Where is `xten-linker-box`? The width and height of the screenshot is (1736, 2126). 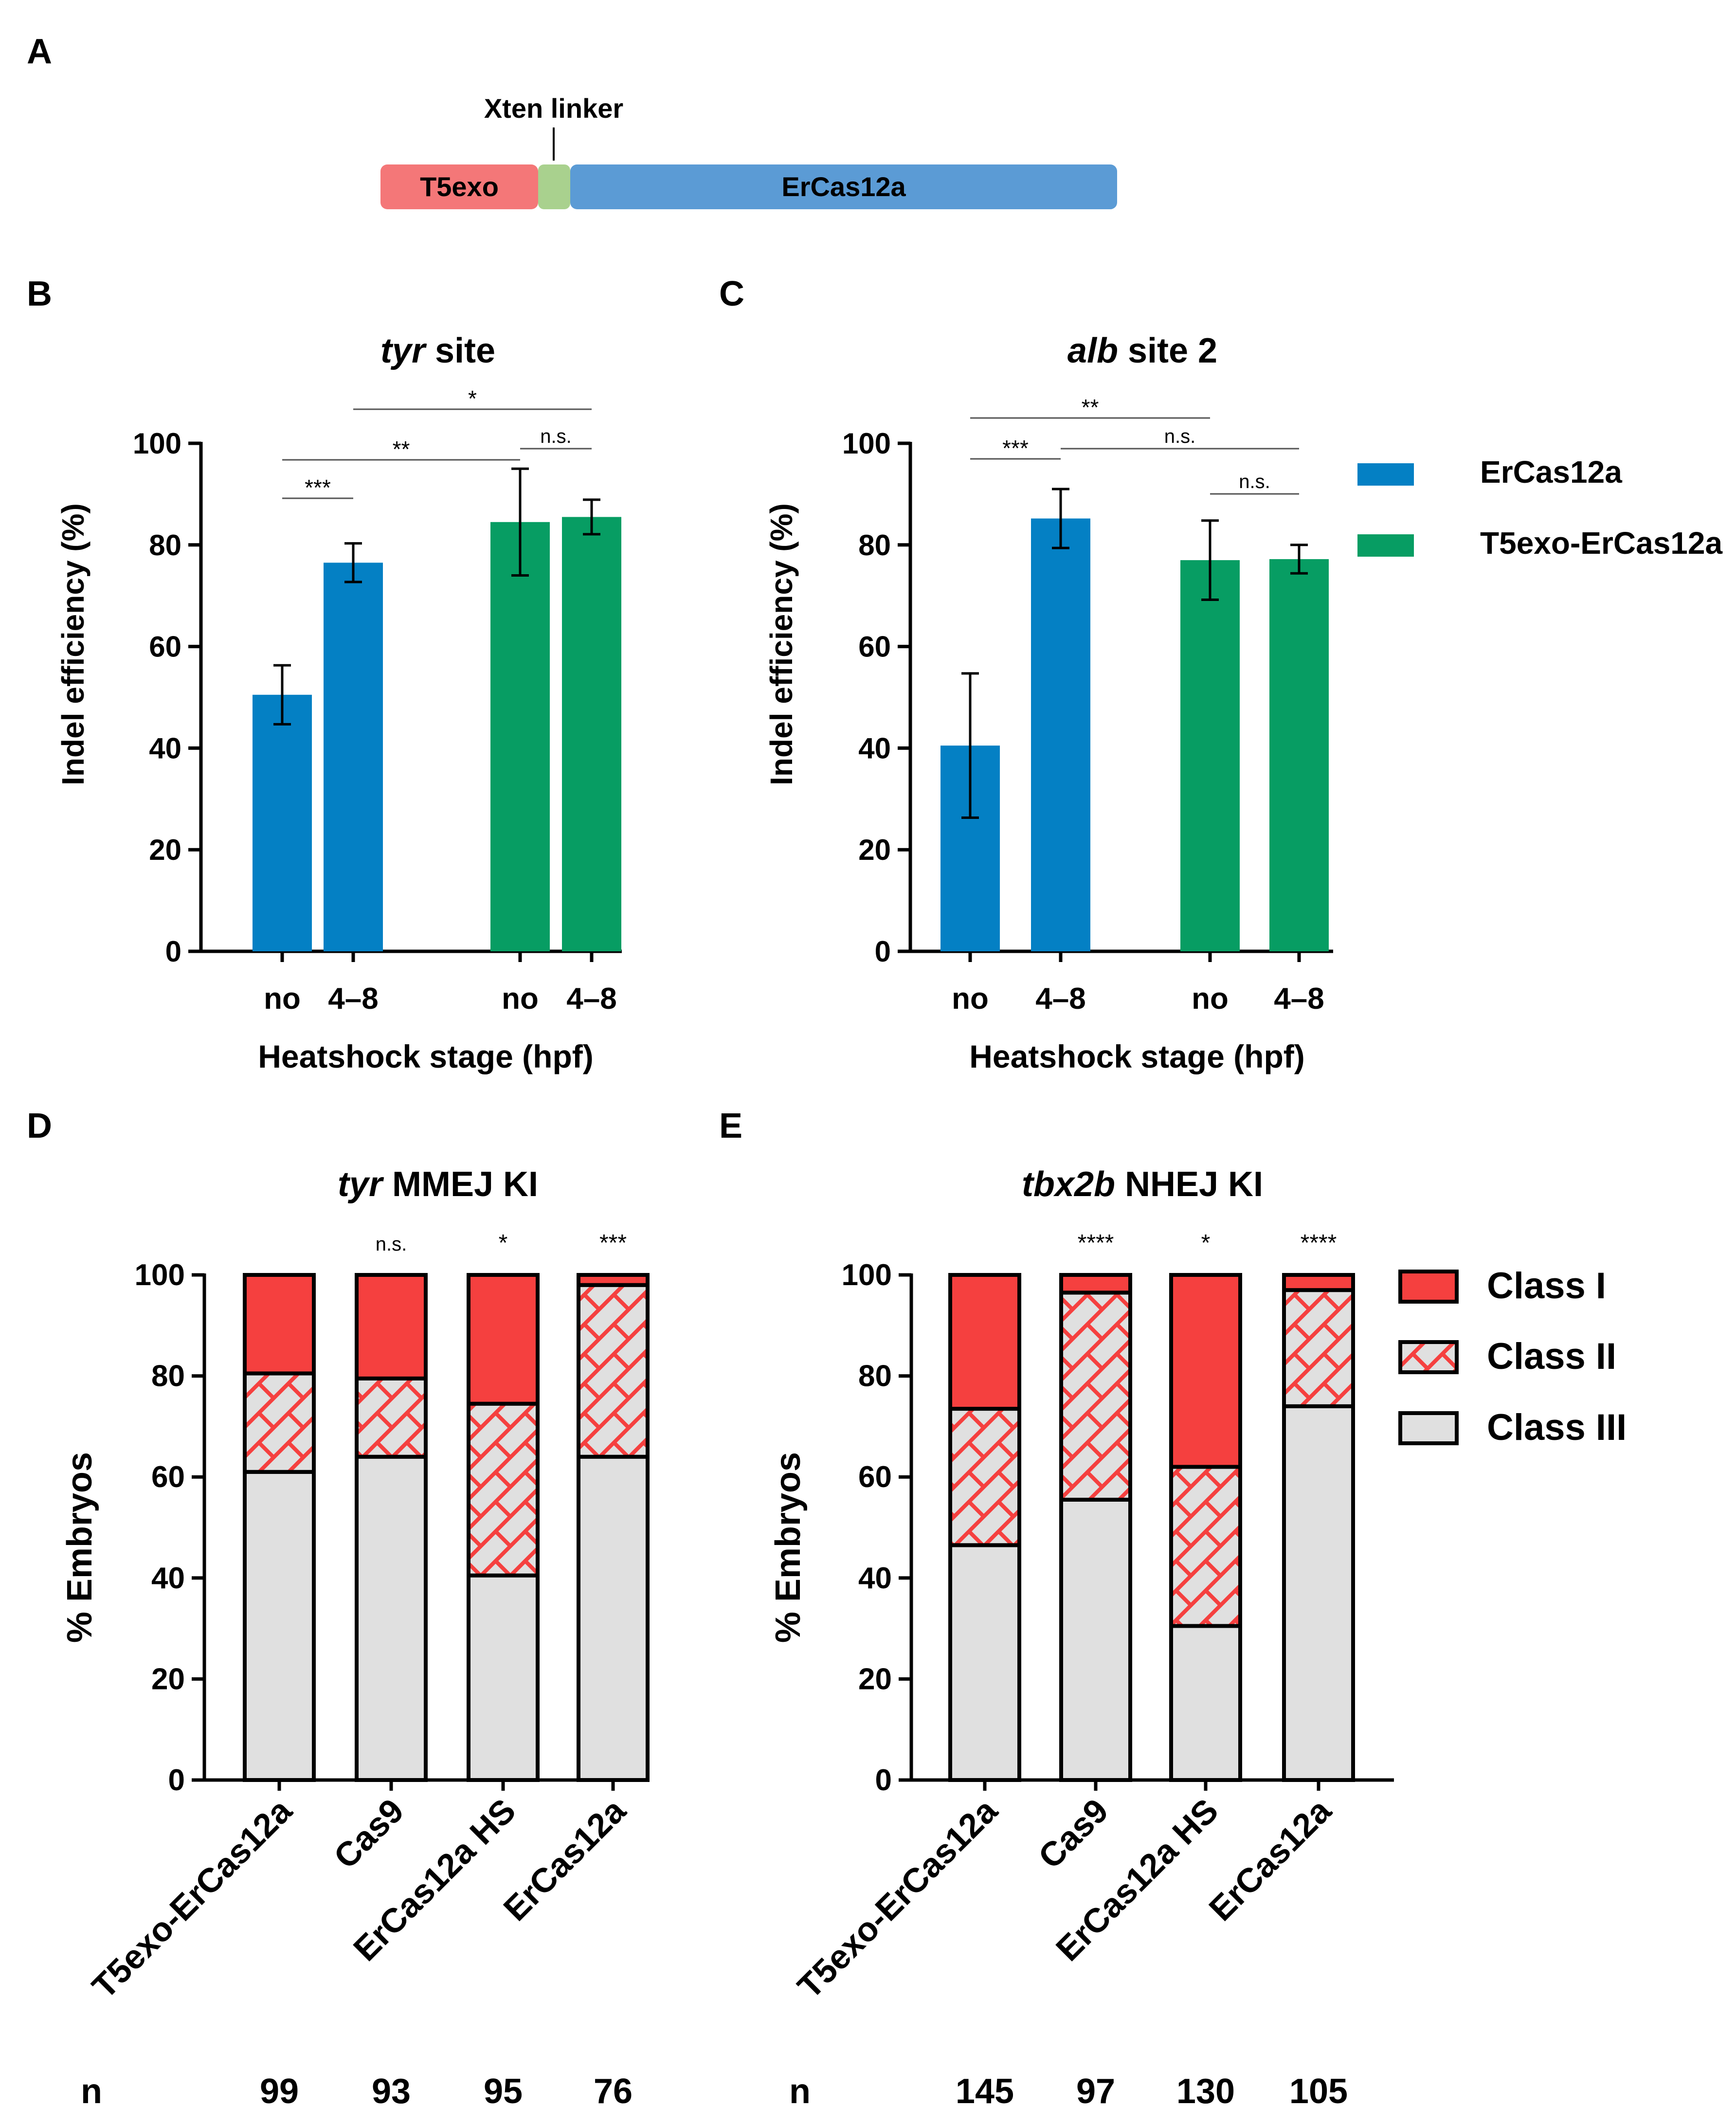
xten-linker-box is located at coordinates (554, 186).